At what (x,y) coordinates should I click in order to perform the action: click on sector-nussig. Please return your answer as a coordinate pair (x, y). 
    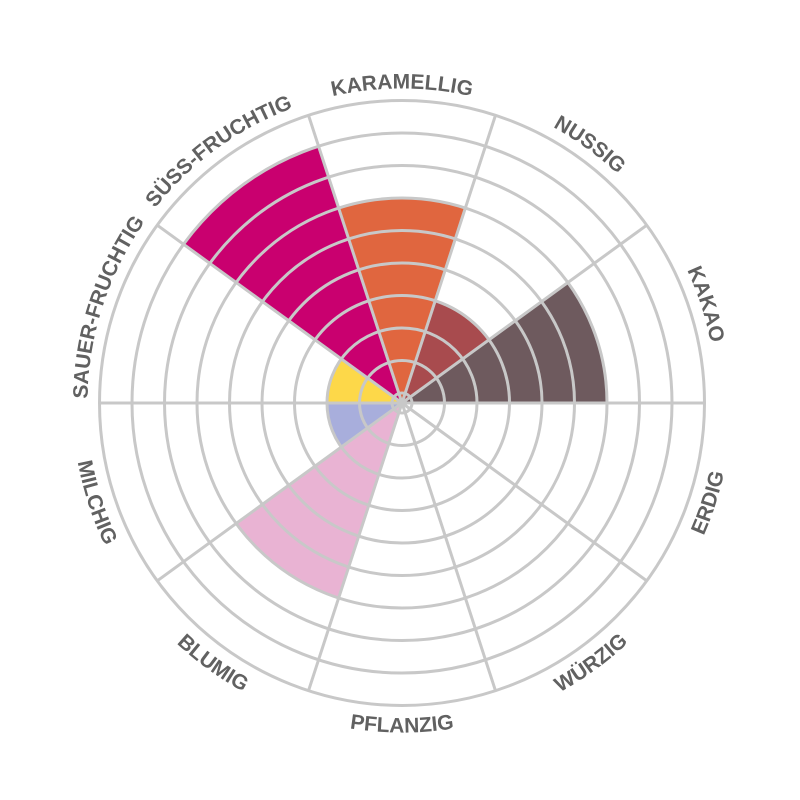
    Looking at the image, I should click on (445, 351).